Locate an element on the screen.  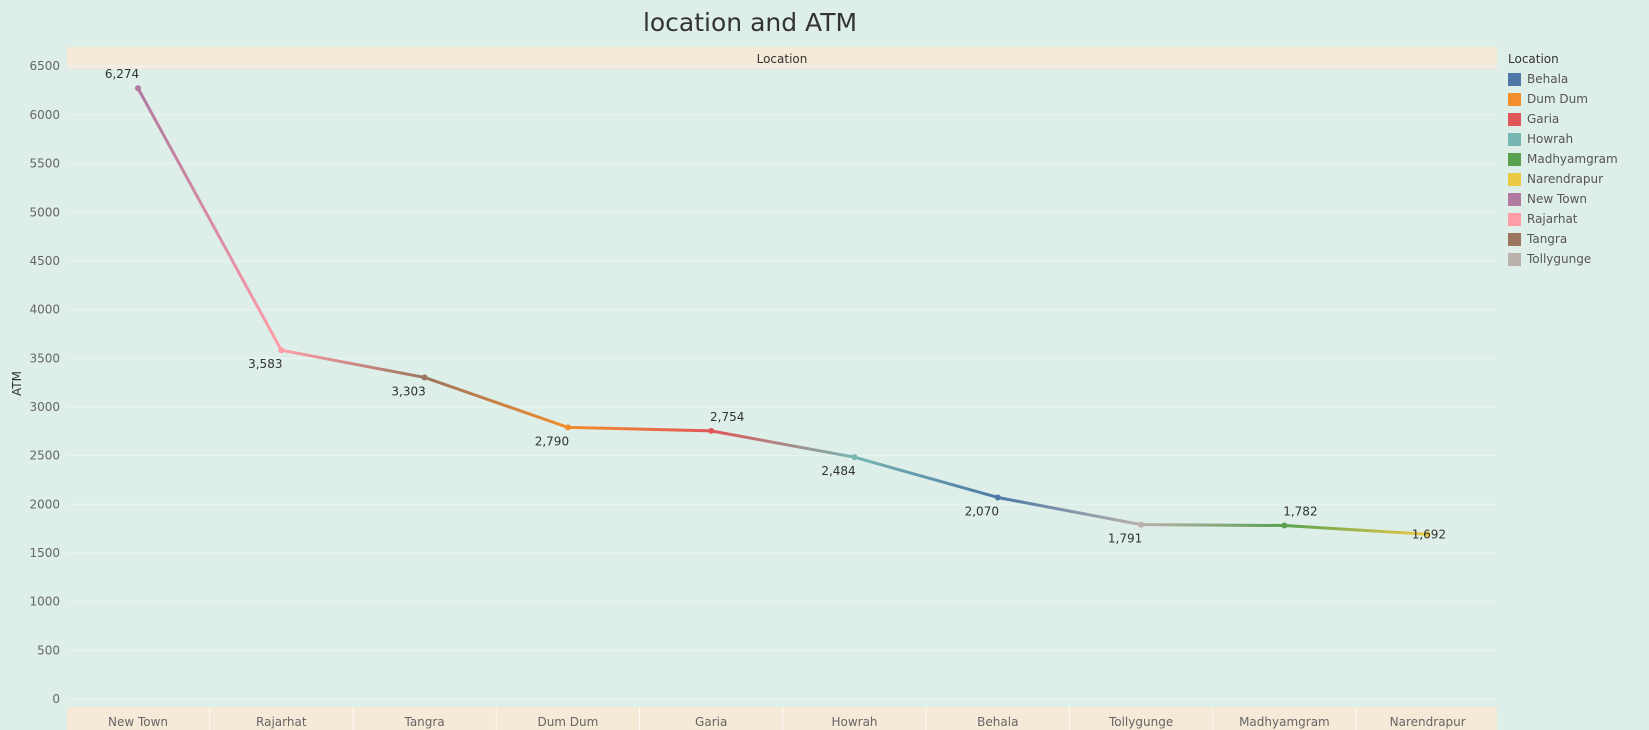
legend-item: Howrah is located at coordinates (1578, 139).